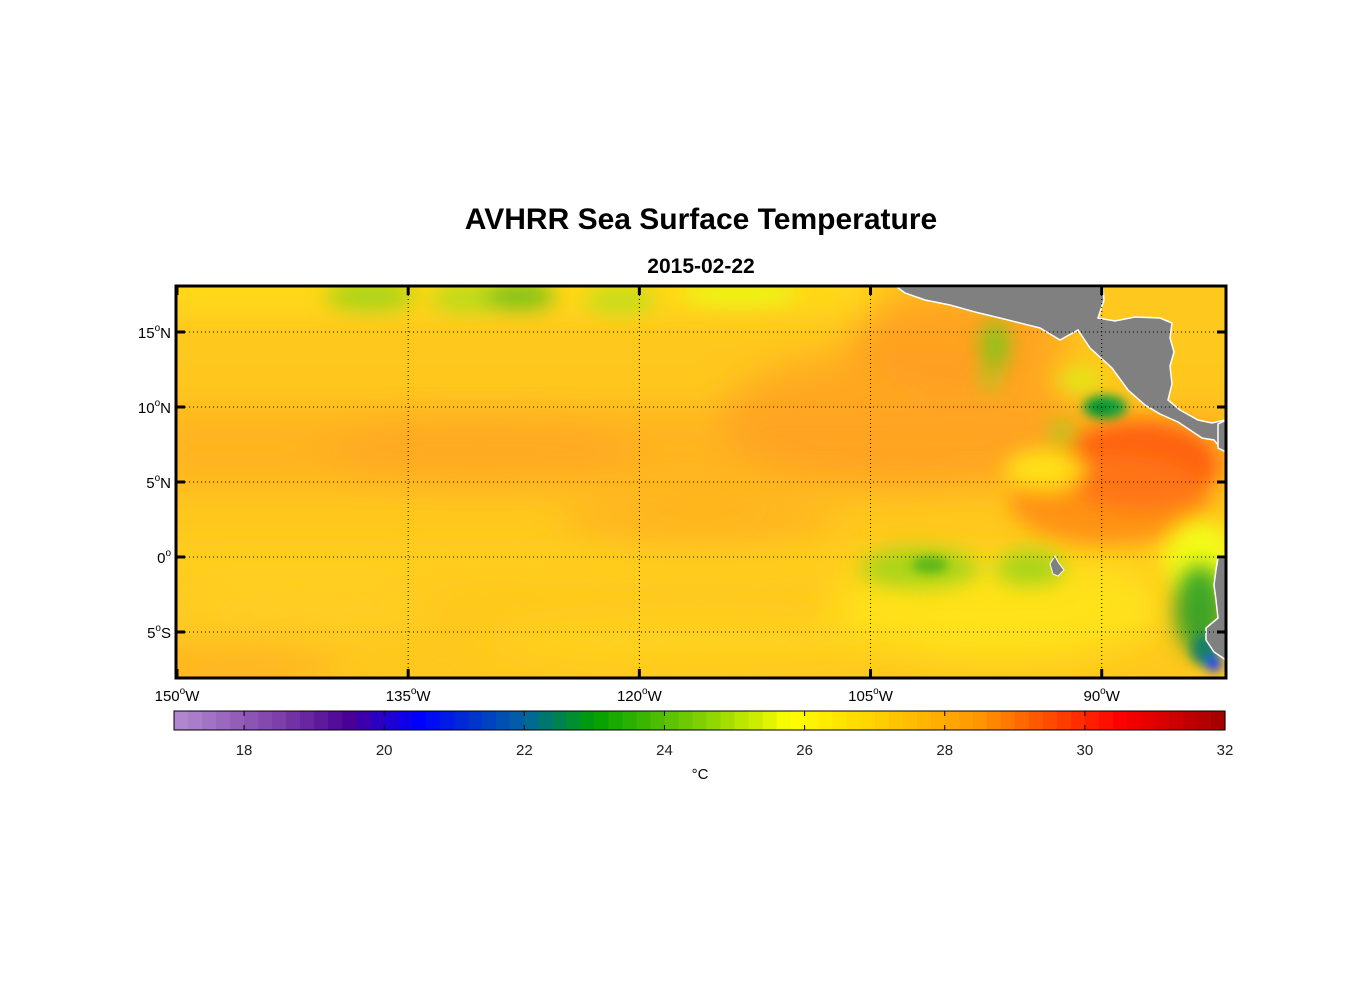 This screenshot has height=1000, width=1356. What do you see at coordinates (735, 735) in the screenshot?
I see `colorbar-ticks: 18 20 22 24 26 28 30 32` at bounding box center [735, 735].